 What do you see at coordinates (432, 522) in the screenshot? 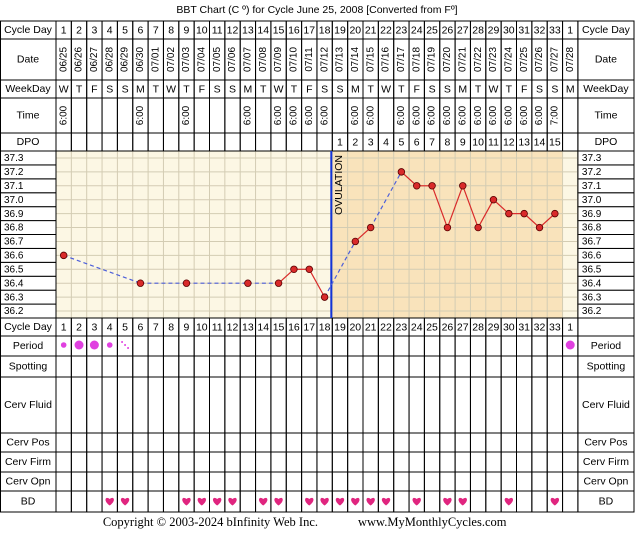
I see `website: www.MyMonthlyCycles.com` at bounding box center [432, 522].